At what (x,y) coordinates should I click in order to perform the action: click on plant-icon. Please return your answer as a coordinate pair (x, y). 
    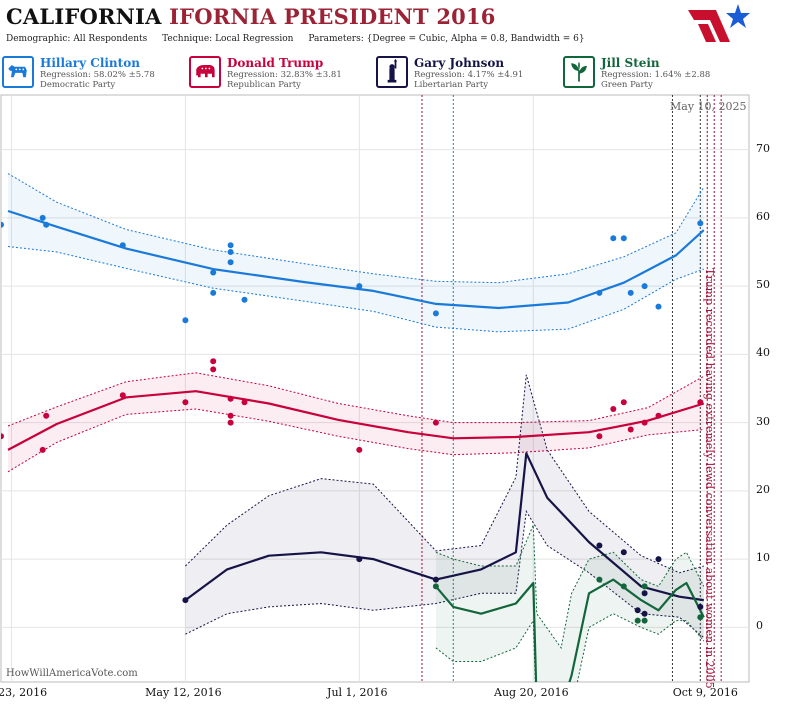
    Looking at the image, I should click on (579, 72).